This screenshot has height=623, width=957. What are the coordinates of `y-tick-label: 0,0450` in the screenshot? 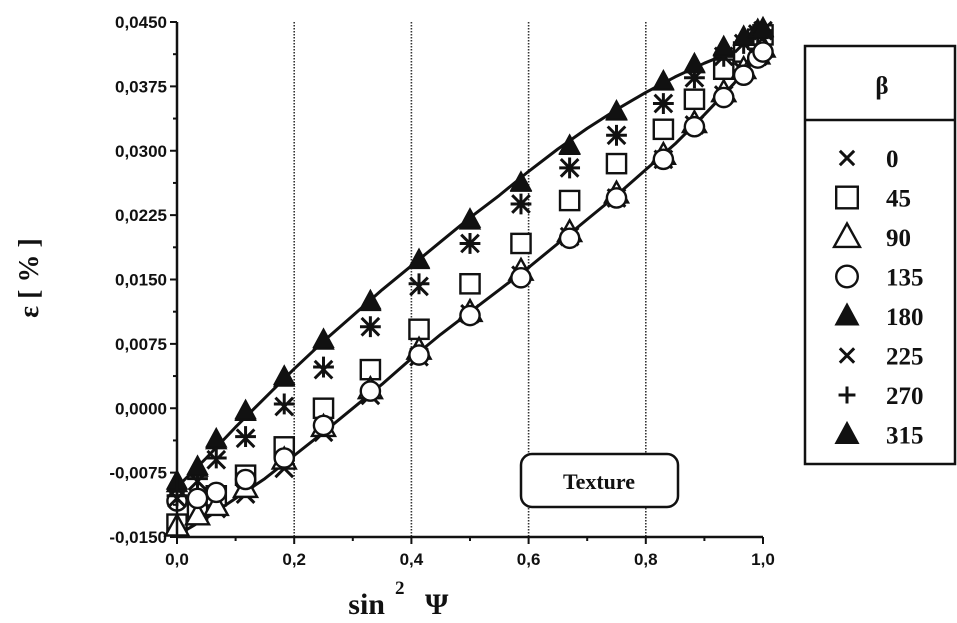 It's located at (141, 22).